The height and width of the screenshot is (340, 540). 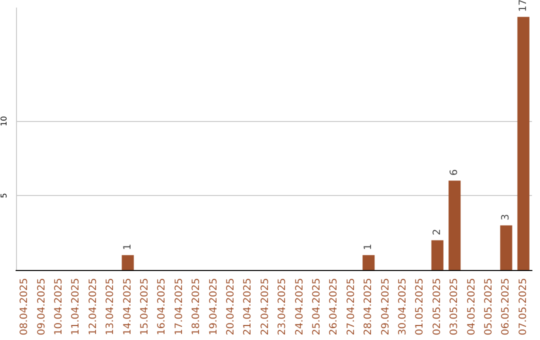 I want to click on x-tick-label: 13.04.2025, so click(x=110, y=307).